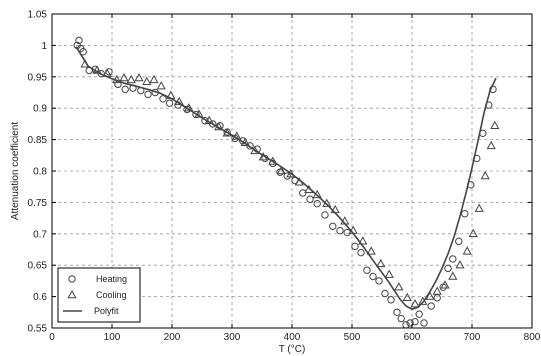 The width and height of the screenshot is (541, 356). I want to click on y-tick-labels: 0.55 0.6 0.65 0.7 0.75 0.8 0.85 0.9 0.95 1 1.05, so click(38, 172).